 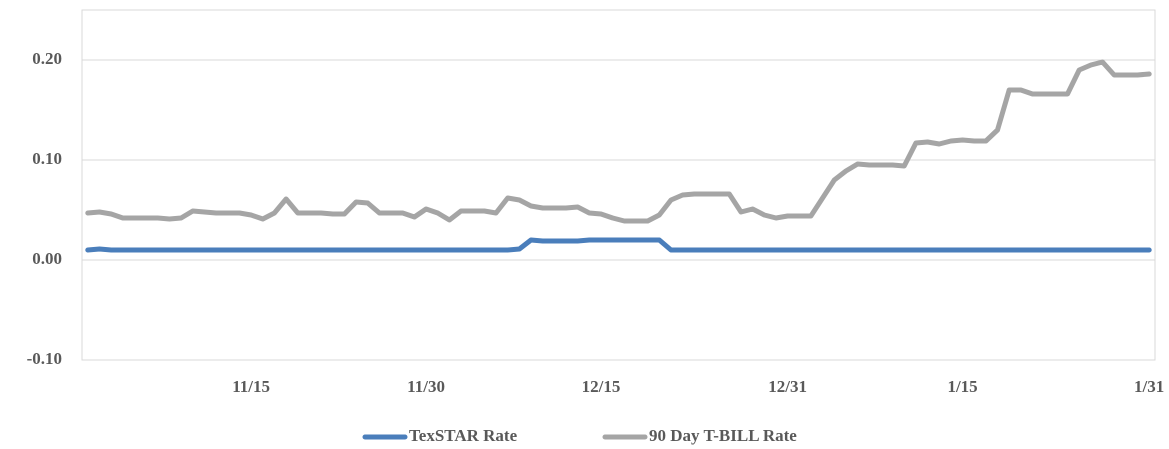 What do you see at coordinates (426, 386) in the screenshot?
I see `x-tick-label: 11/30` at bounding box center [426, 386].